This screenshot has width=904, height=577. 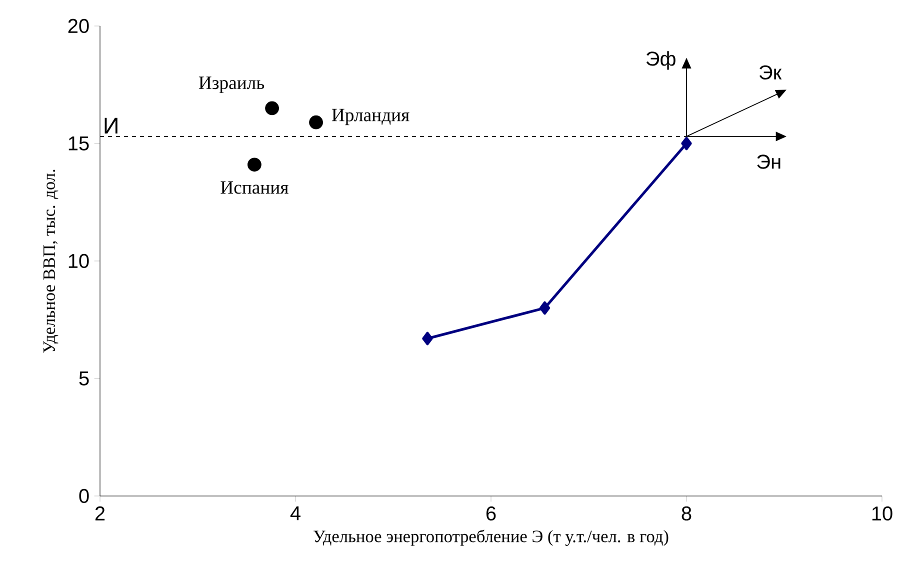 I want to click on annotation: Эк, so click(x=770, y=72).